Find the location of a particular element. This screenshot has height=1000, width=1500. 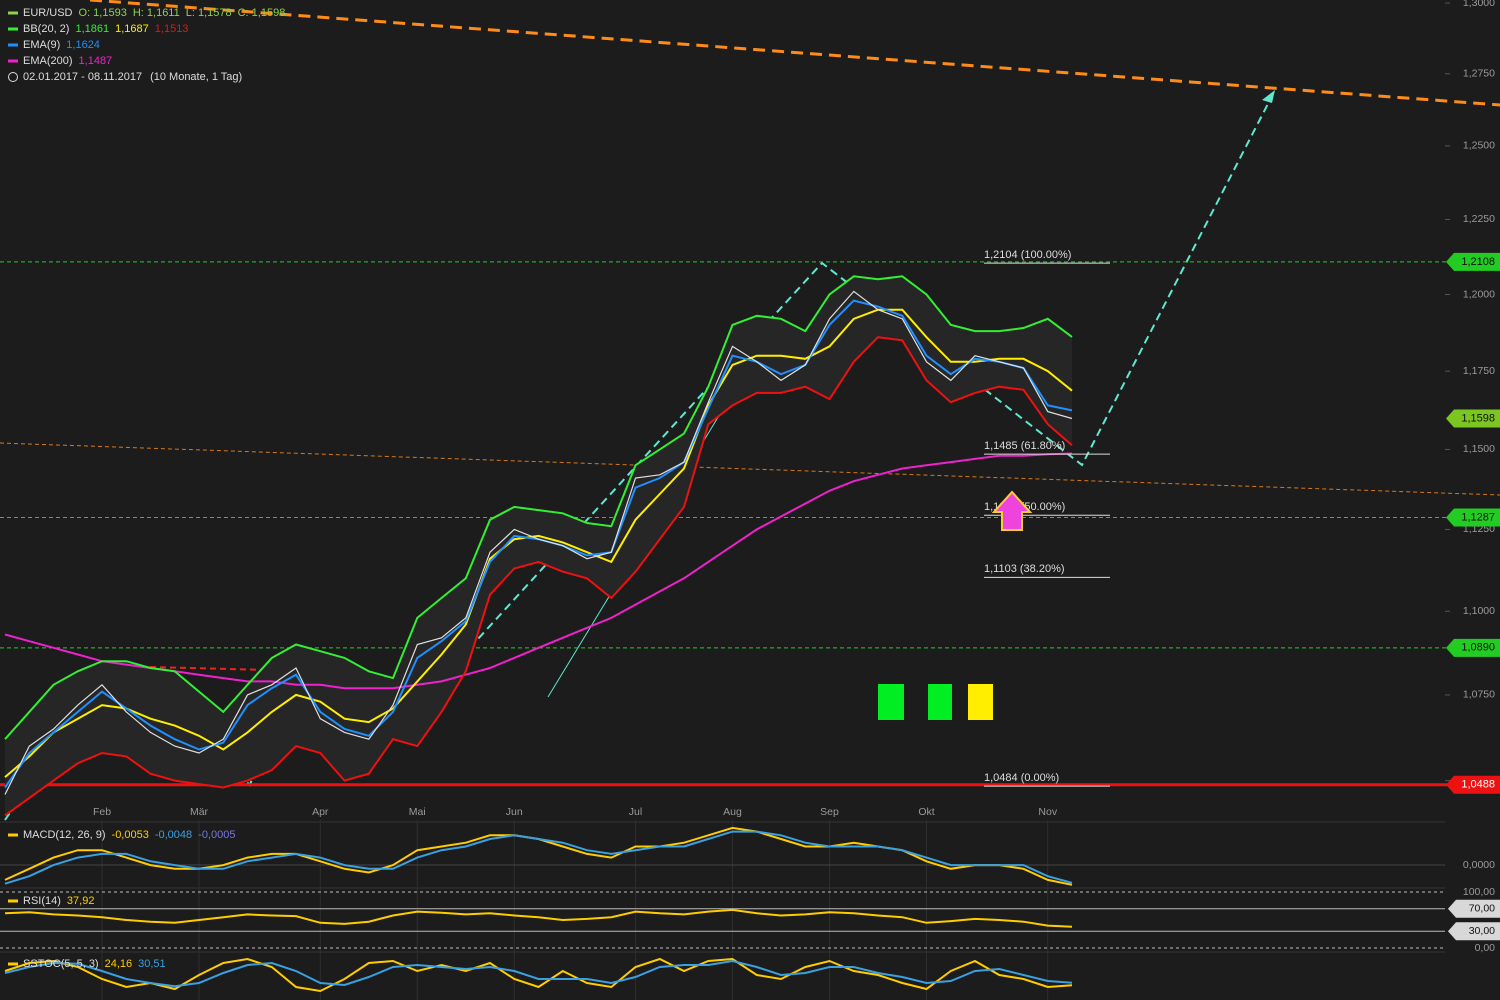

fib-label: 1,1485 (61.80%) is located at coordinates (1024, 446).